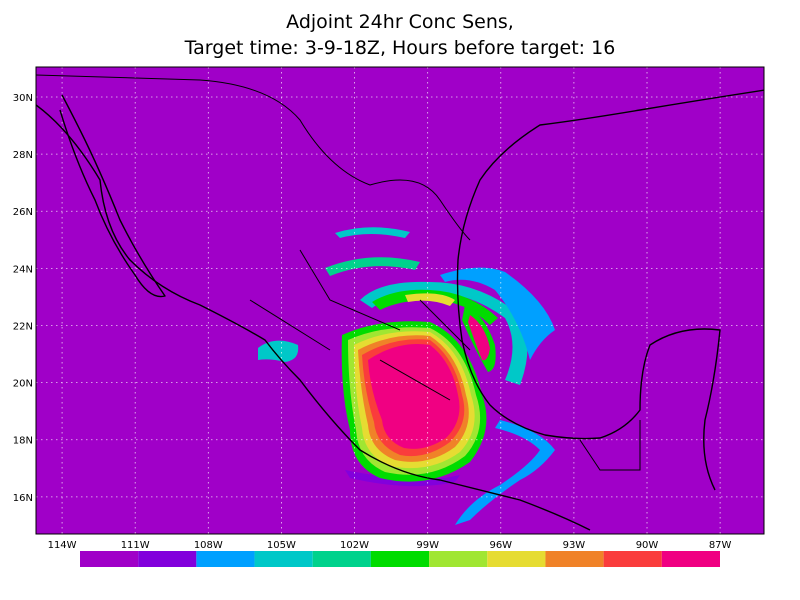 The image size is (800, 600). I want to click on lon-tick-label: 96W, so click(500, 545).